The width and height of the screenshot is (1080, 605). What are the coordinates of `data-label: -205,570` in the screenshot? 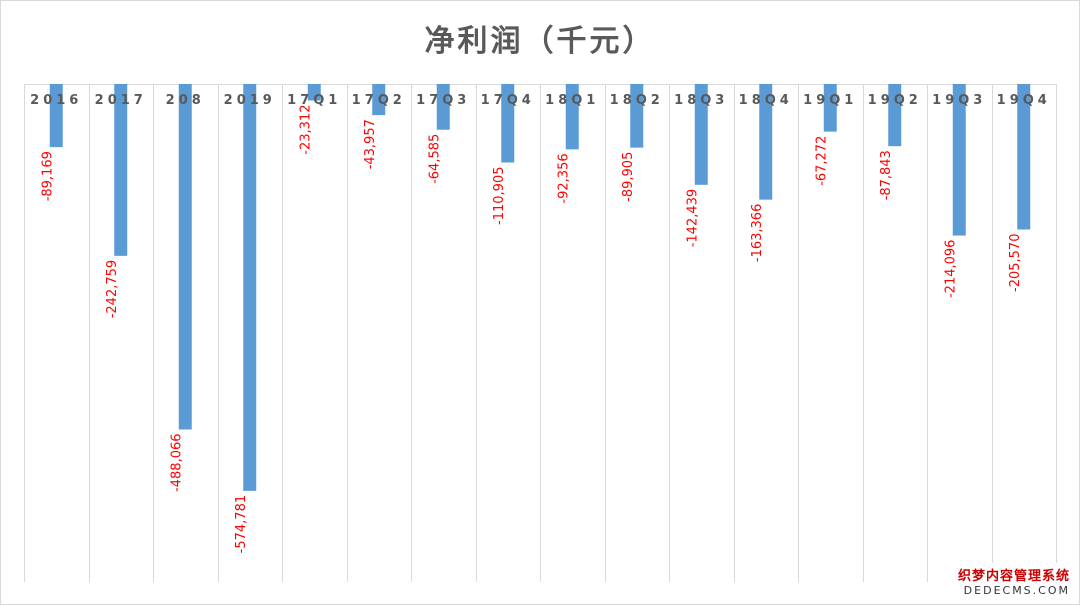 It's located at (1015, 263).